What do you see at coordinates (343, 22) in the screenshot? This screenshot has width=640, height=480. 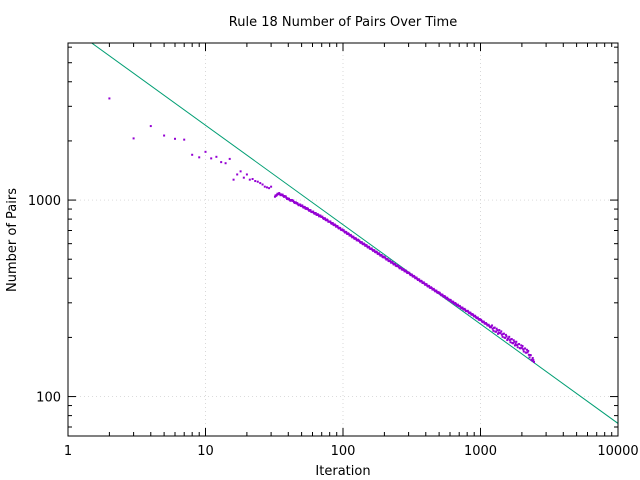 I see `chart-title: Rule 18 Number of Pairs Over Time` at bounding box center [343, 22].